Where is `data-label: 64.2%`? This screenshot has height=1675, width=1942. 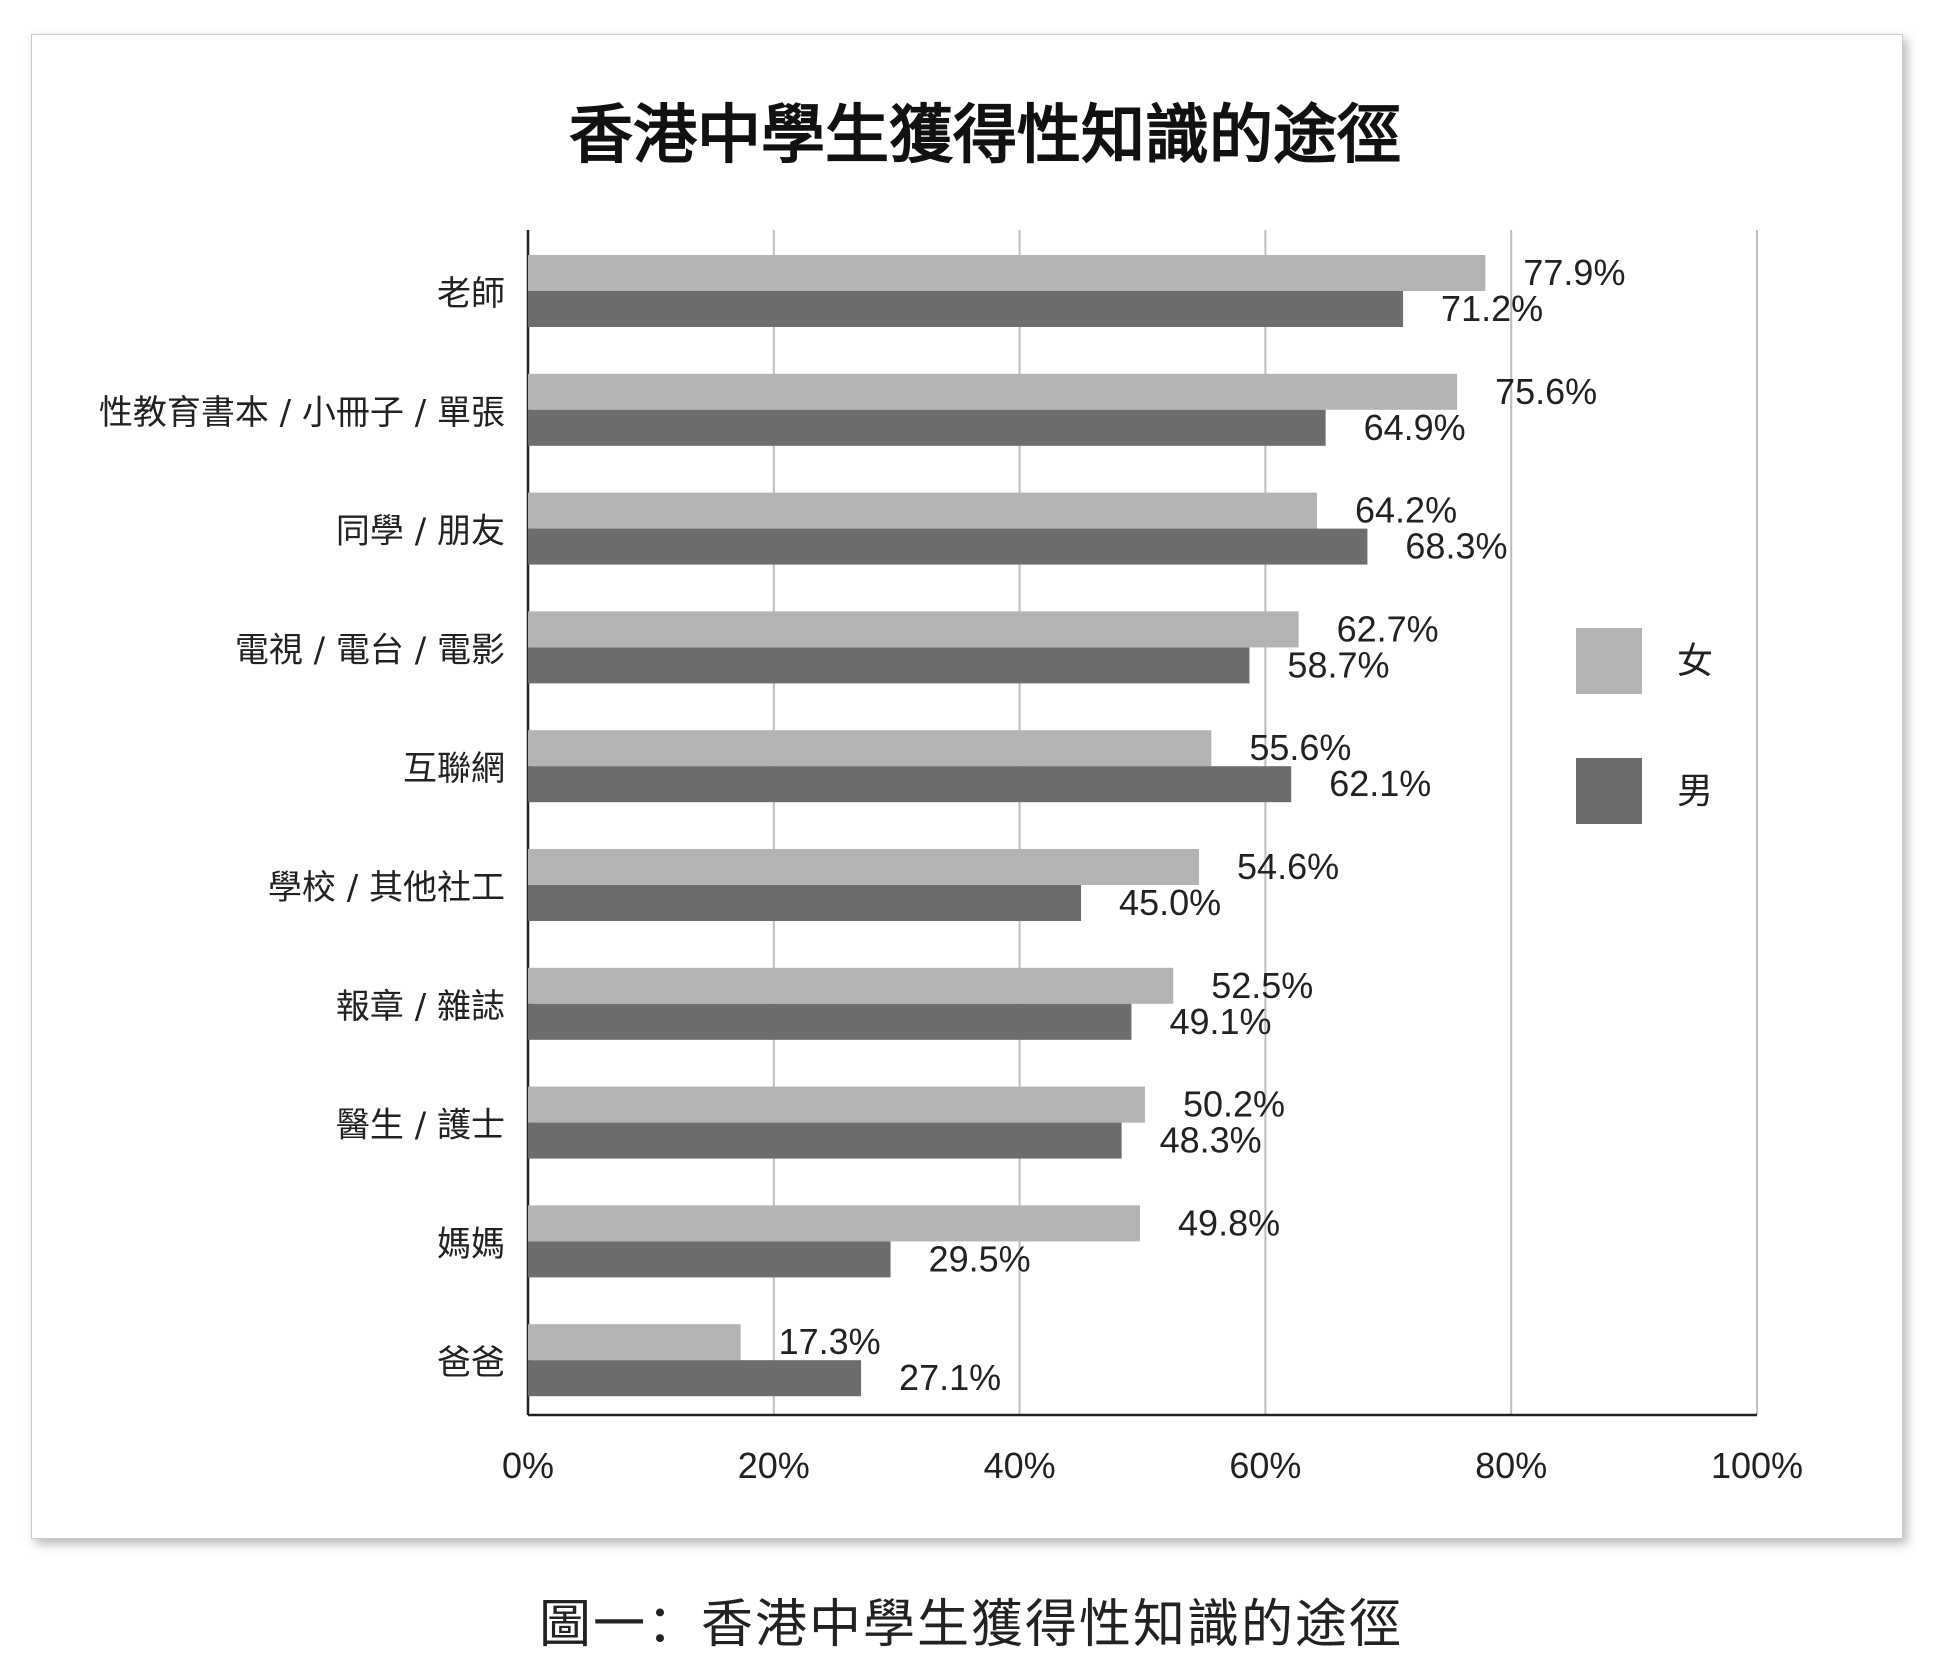 data-label: 64.2% is located at coordinates (1406, 510).